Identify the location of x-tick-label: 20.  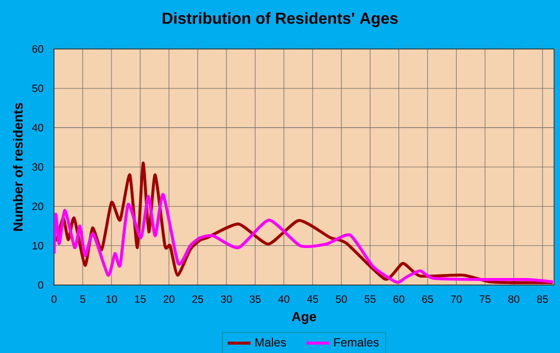
(169, 299).